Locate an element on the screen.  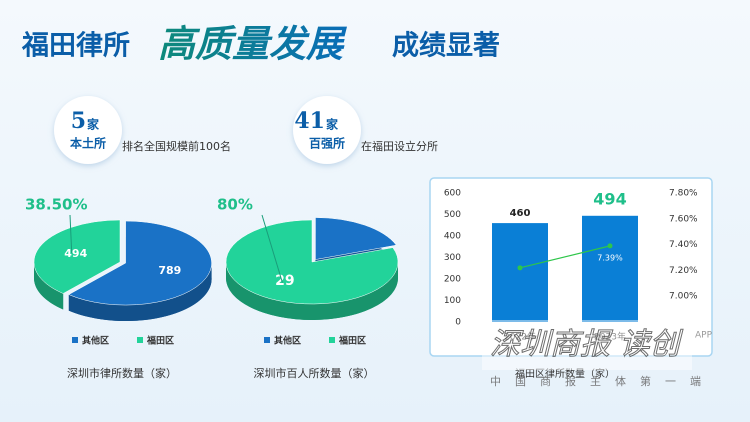
stat-value: 41 is located at coordinates (309, 121).